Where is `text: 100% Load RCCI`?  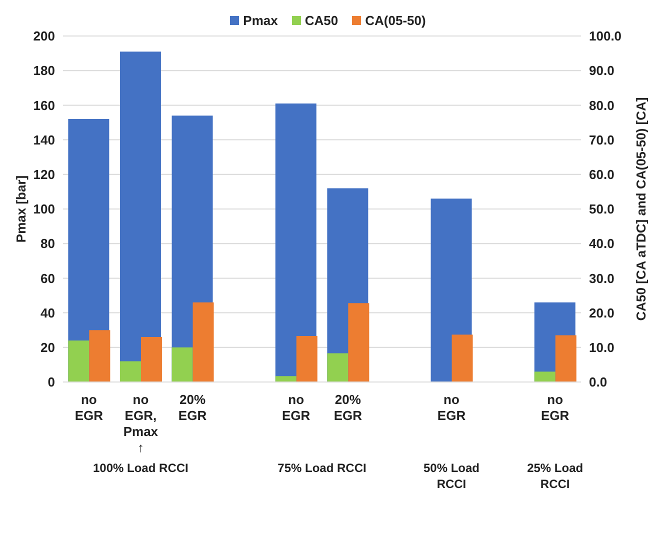
text: 100% Load RCCI is located at coordinates (141, 468).